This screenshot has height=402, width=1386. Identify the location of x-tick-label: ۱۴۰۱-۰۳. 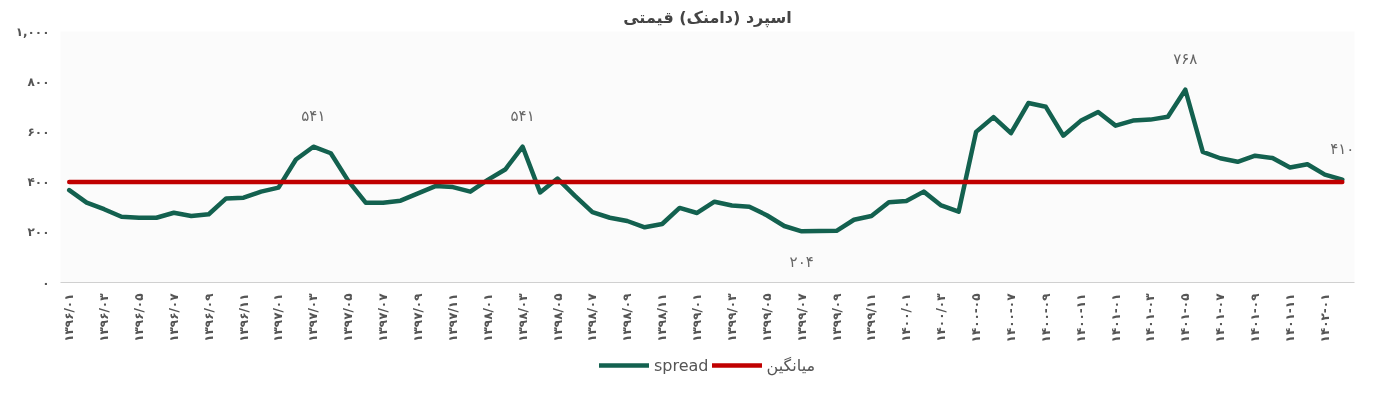
(1150, 317).